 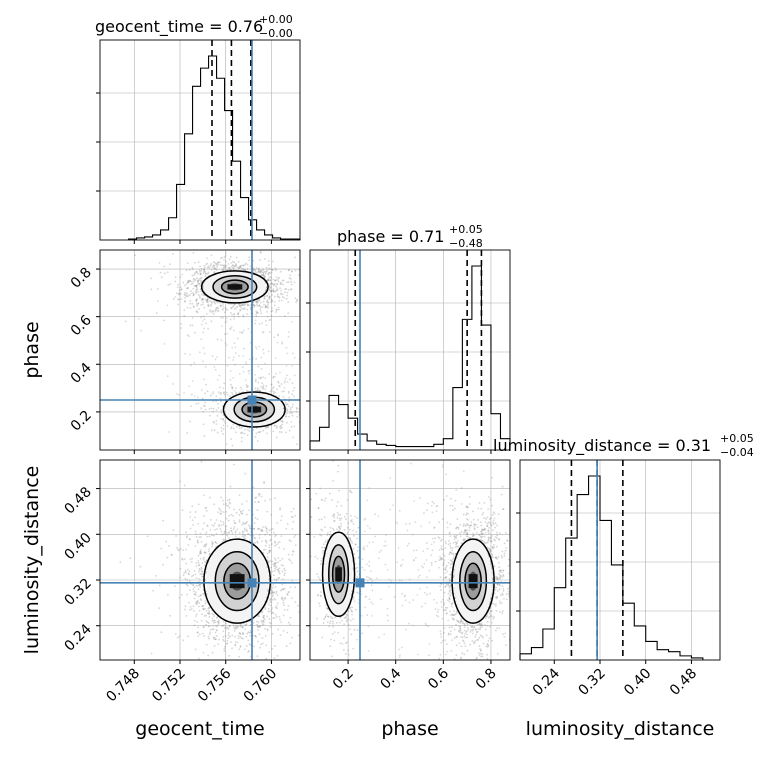 What do you see at coordinates (169, 686) in the screenshot?
I see `x-tick-label: 0.752` at bounding box center [169, 686].